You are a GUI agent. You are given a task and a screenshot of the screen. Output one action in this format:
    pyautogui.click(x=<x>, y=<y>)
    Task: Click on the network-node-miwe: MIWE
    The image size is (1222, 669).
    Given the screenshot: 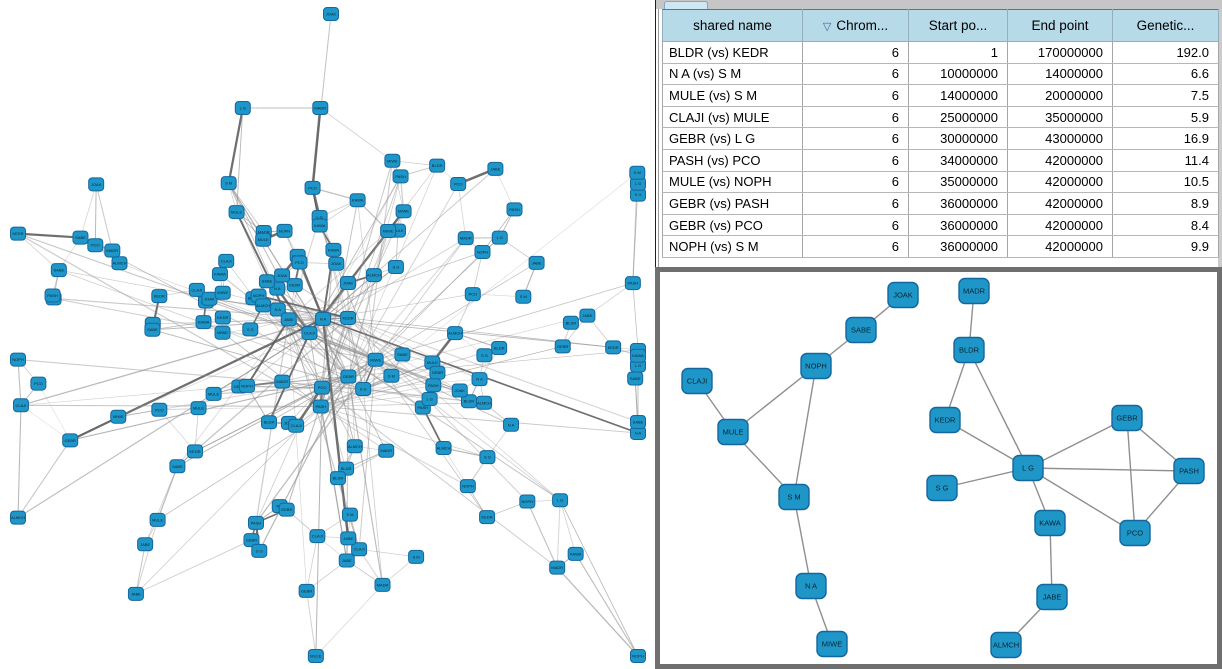 What is the action you would take?
    pyautogui.click(x=832, y=644)
    